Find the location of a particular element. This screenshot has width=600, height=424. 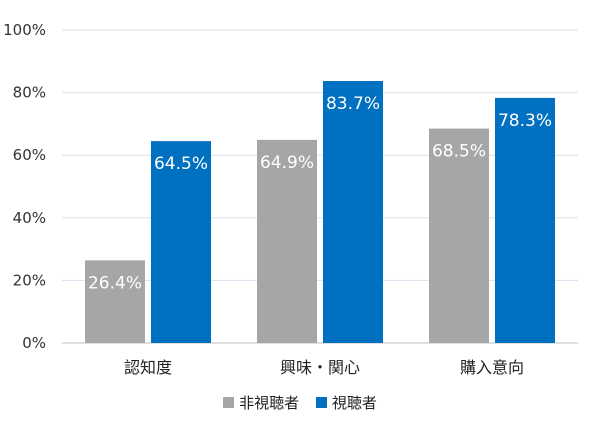

legend-swatch-viewers is located at coordinates (321, 402).